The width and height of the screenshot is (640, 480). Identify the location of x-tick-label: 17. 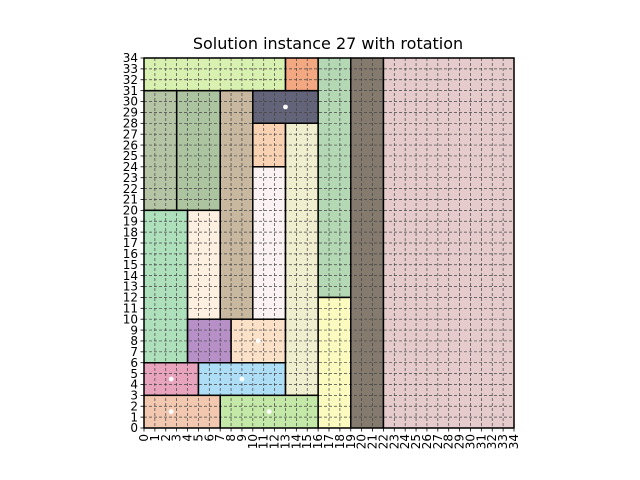
(329, 441).